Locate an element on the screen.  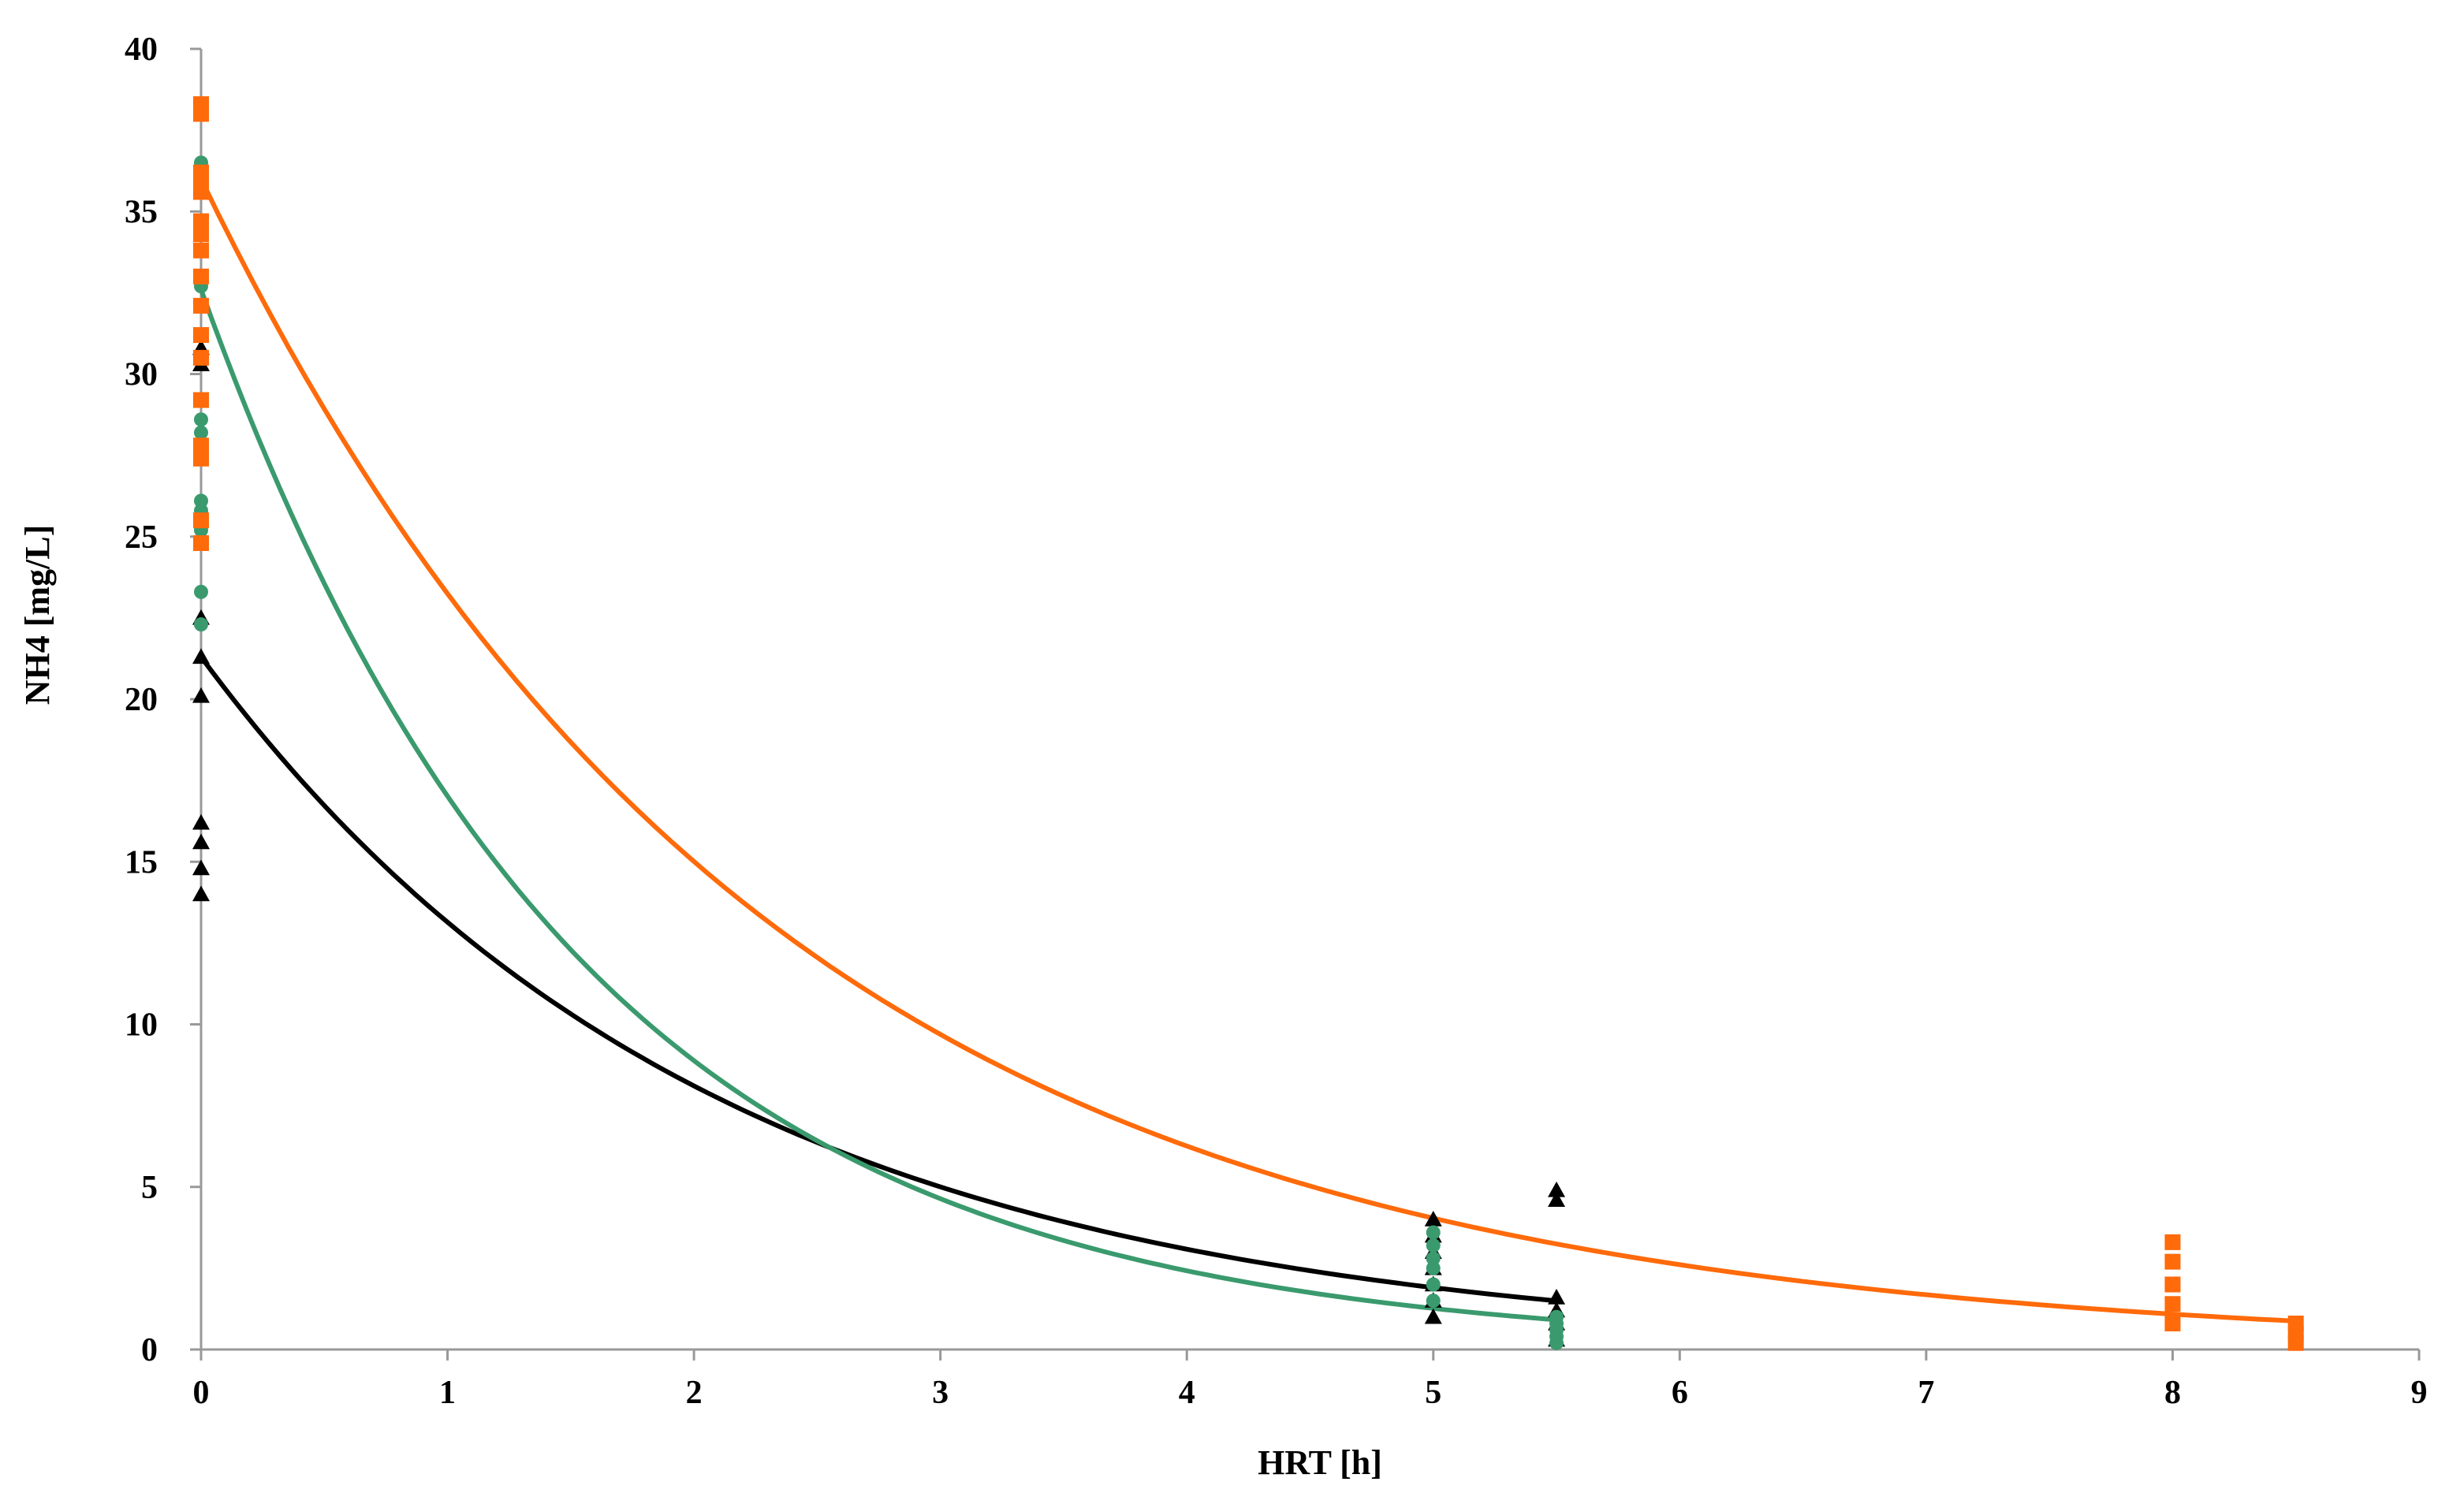
x-tick-label: 5 is located at coordinates (1433, 1393).